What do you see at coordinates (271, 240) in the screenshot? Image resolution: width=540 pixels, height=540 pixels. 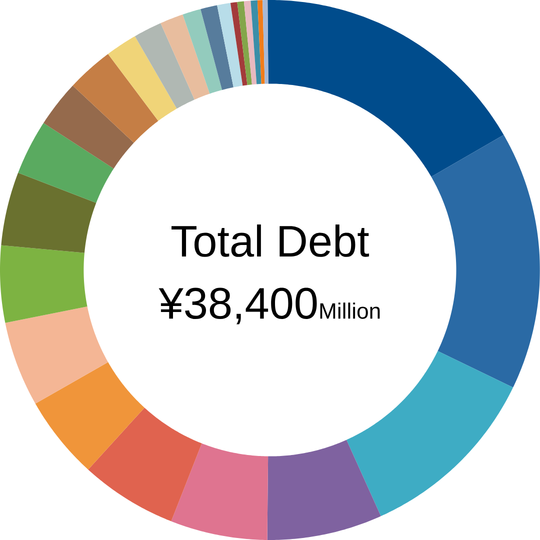 I see `text: Total Debt` at bounding box center [271, 240].